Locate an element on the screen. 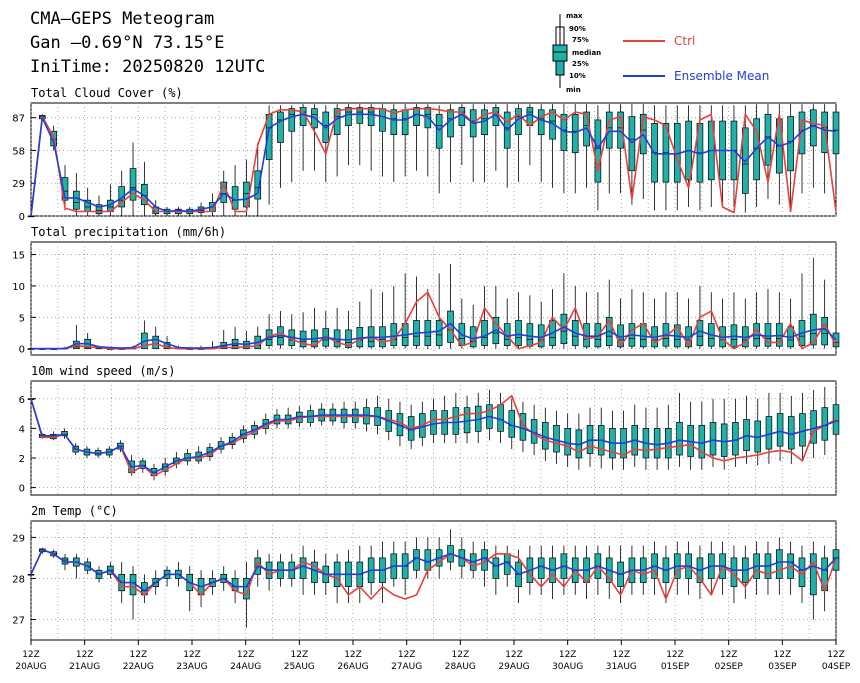 Image resolution: width=860 pixels, height=683 pixels. y-tick-label: 87 is located at coordinates (18, 119).